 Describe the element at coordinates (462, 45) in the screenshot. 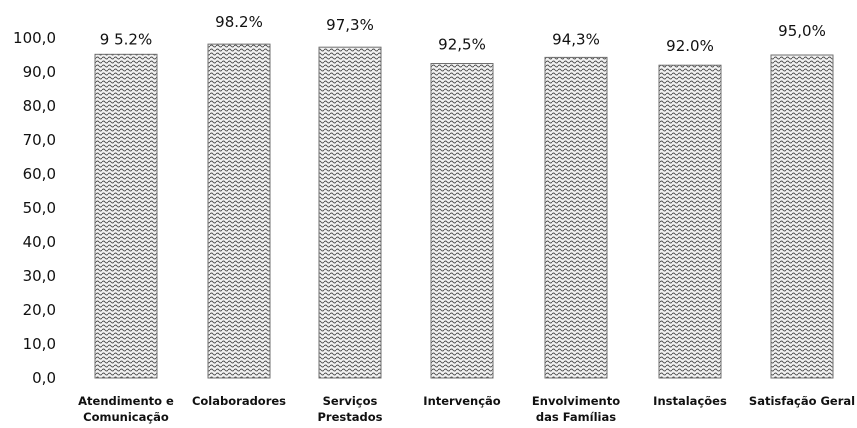

I see `data-label: 92,5%` at that location.